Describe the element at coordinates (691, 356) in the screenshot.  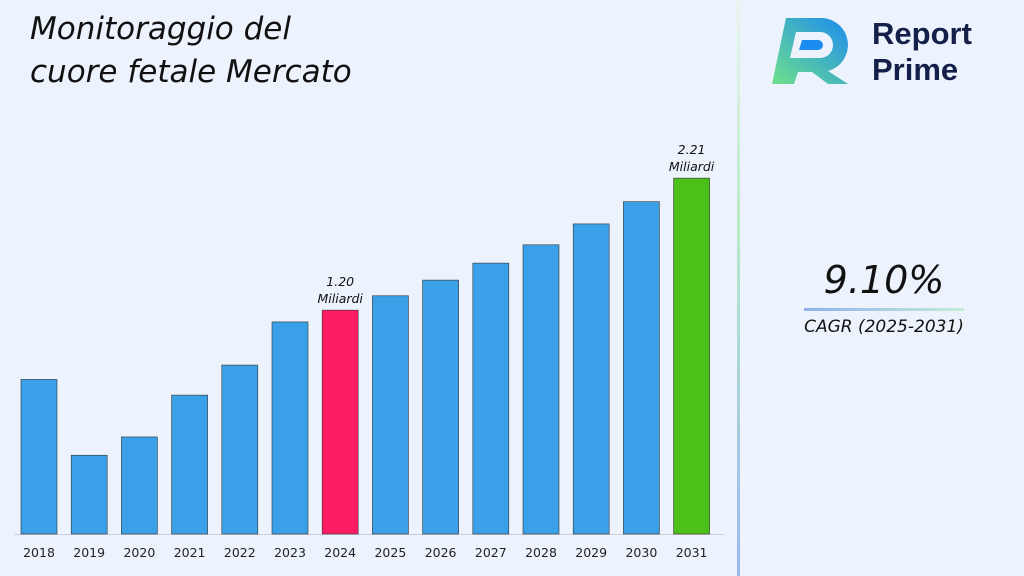
I see `bar-2031` at that location.